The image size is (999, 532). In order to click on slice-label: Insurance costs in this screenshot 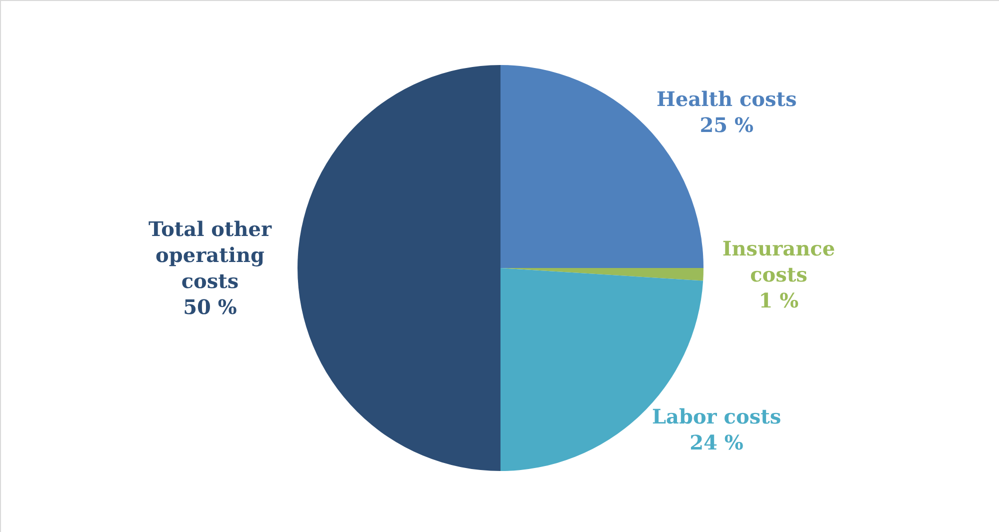, I will do `click(779, 261)`.